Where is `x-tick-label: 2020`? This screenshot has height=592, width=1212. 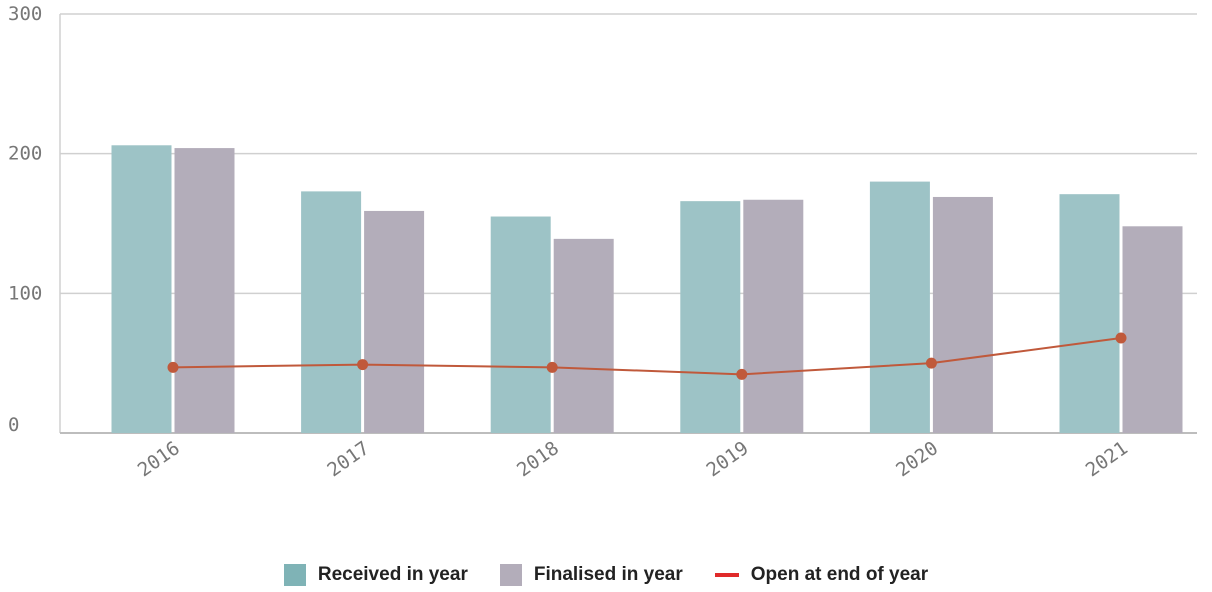
x-tick-label: 2020 is located at coordinates (917, 459).